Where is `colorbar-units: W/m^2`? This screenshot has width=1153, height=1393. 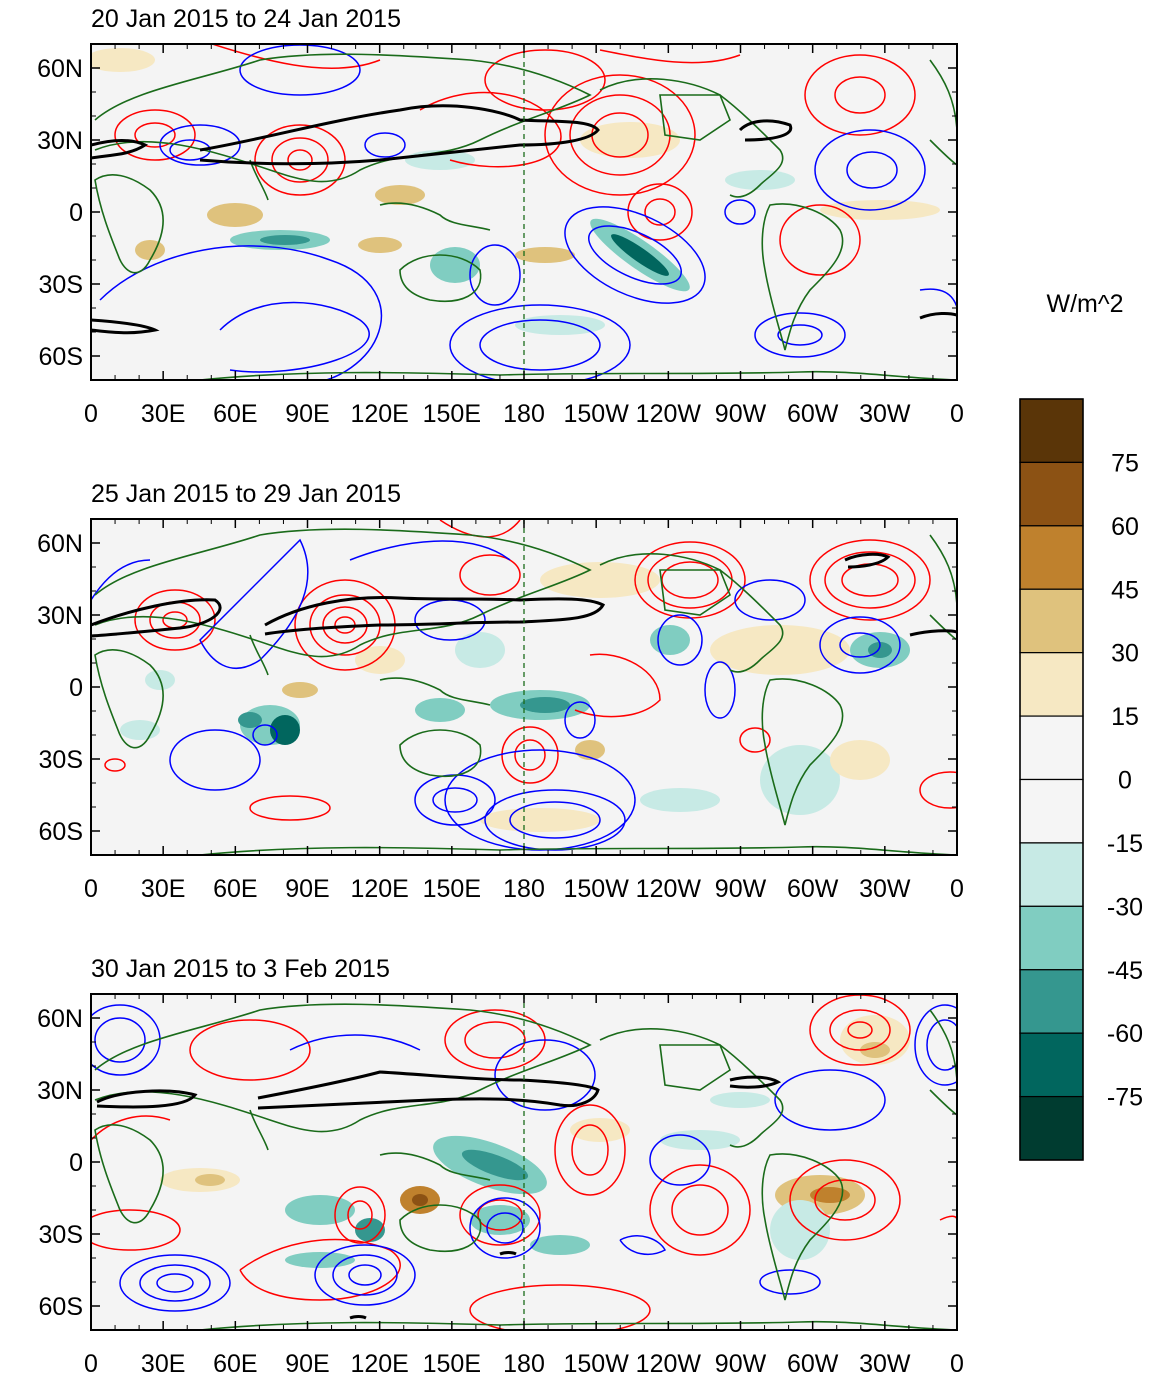 colorbar-units: W/m^2 is located at coordinates (1084, 304).